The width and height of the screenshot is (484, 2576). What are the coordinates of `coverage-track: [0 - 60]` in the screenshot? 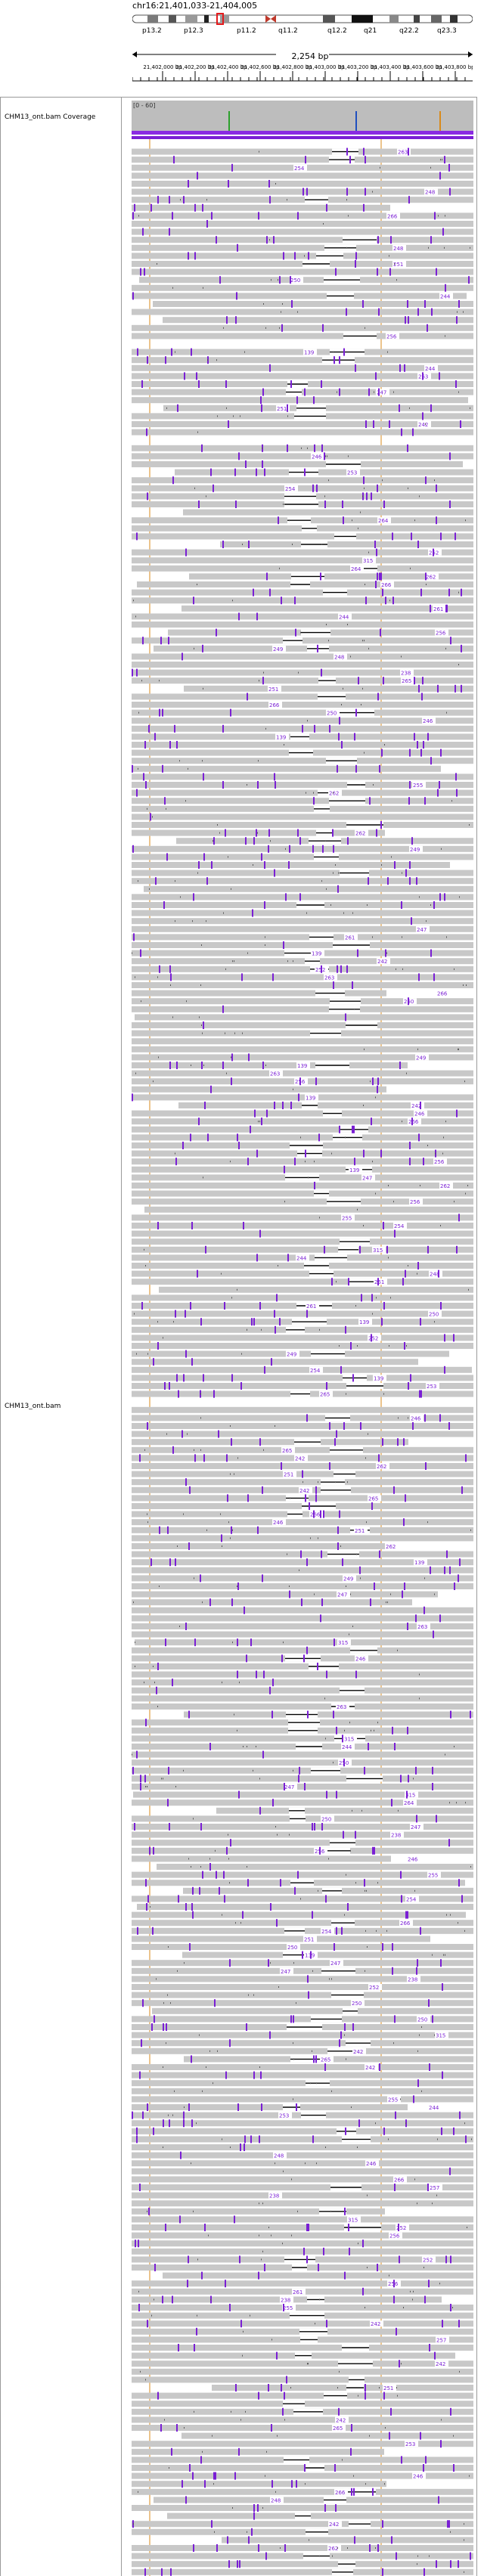 It's located at (302, 118).